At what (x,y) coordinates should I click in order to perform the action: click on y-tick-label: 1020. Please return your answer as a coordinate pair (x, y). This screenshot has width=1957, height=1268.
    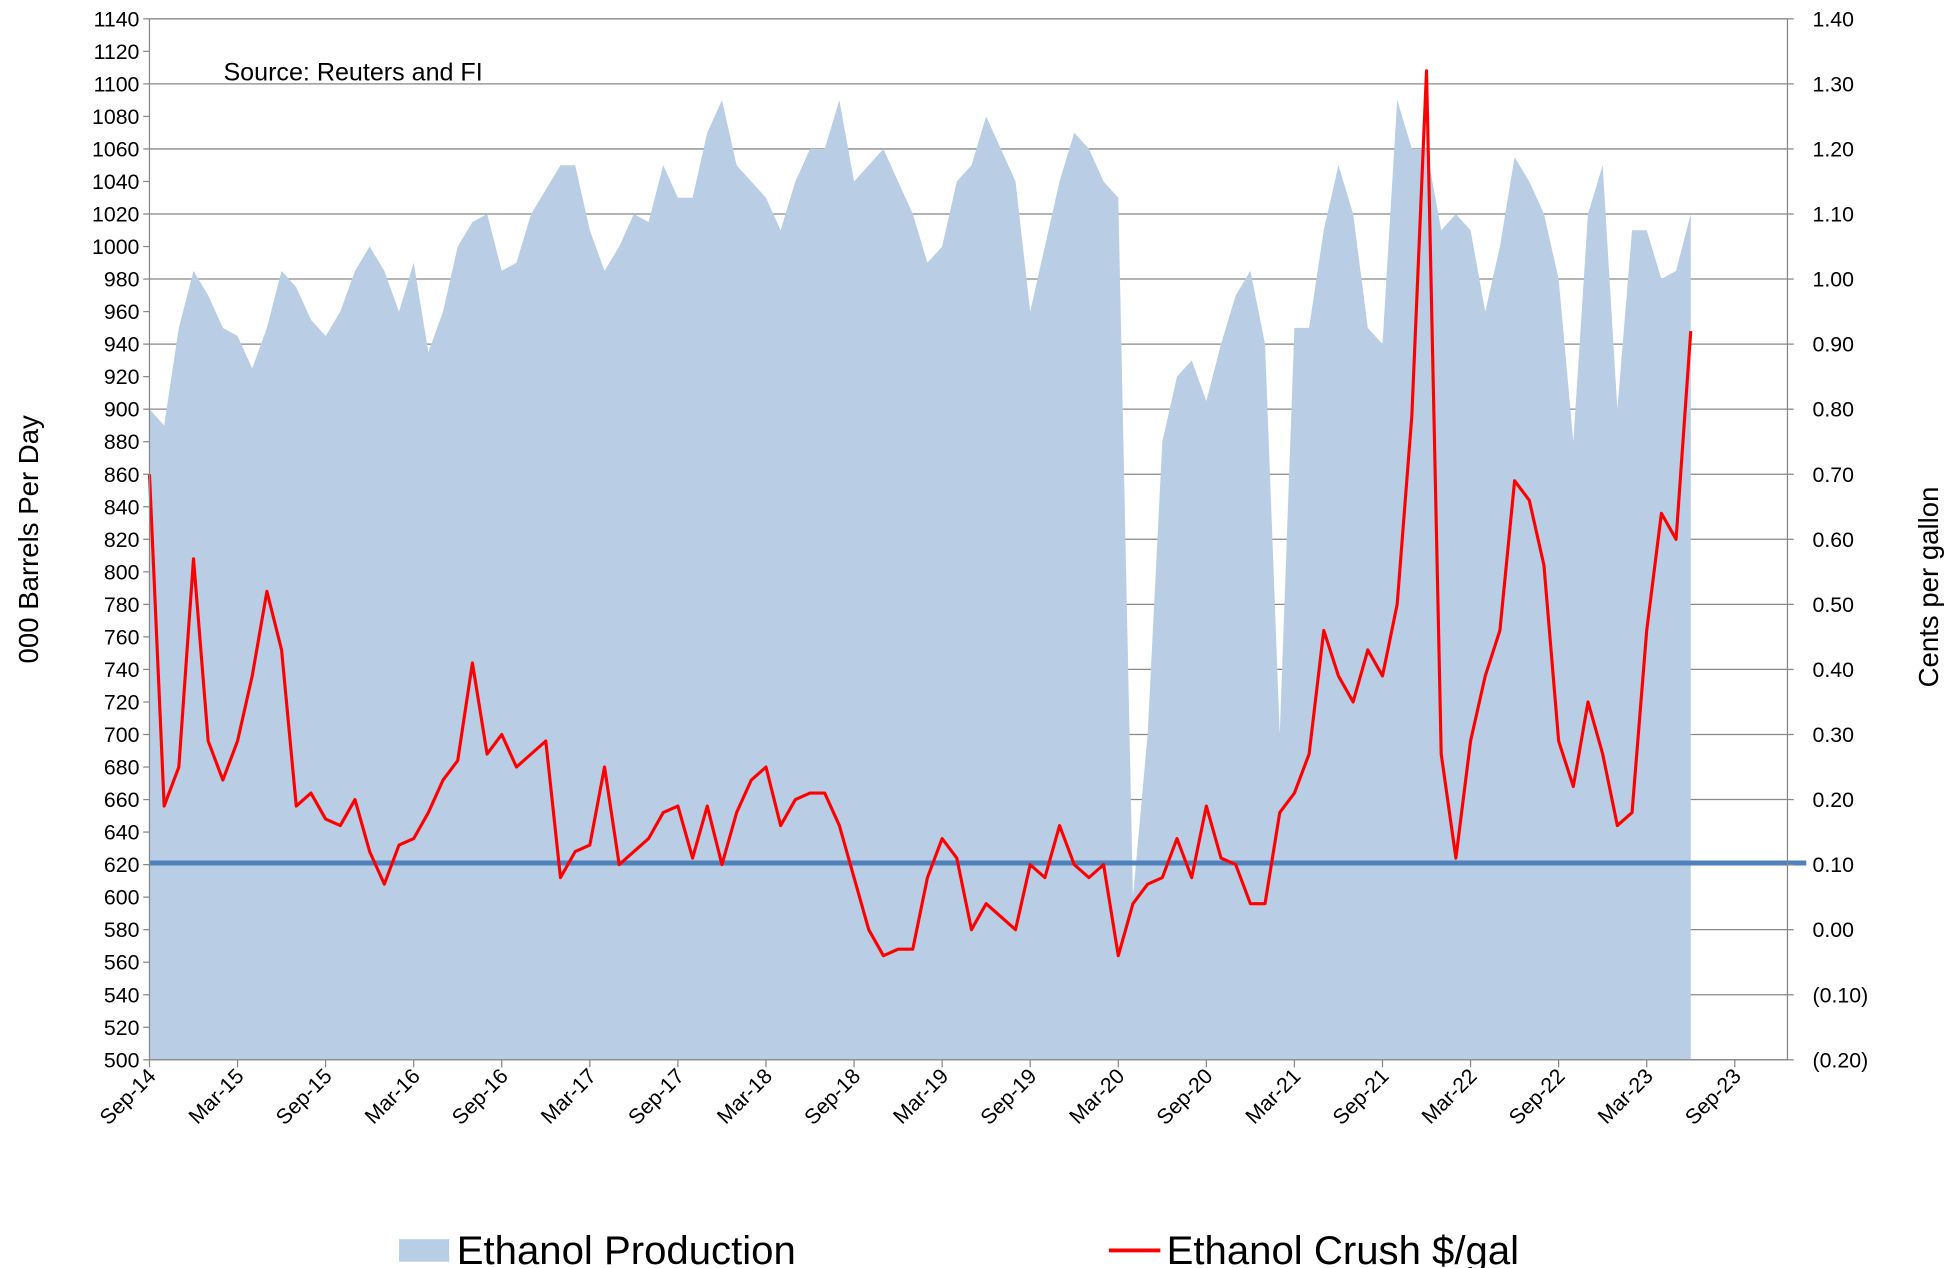
    Looking at the image, I should click on (116, 215).